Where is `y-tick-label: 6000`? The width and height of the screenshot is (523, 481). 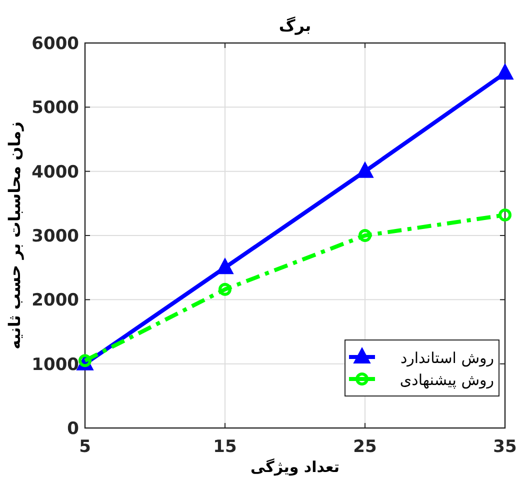 y-tick-label: 6000 is located at coordinates (56, 44).